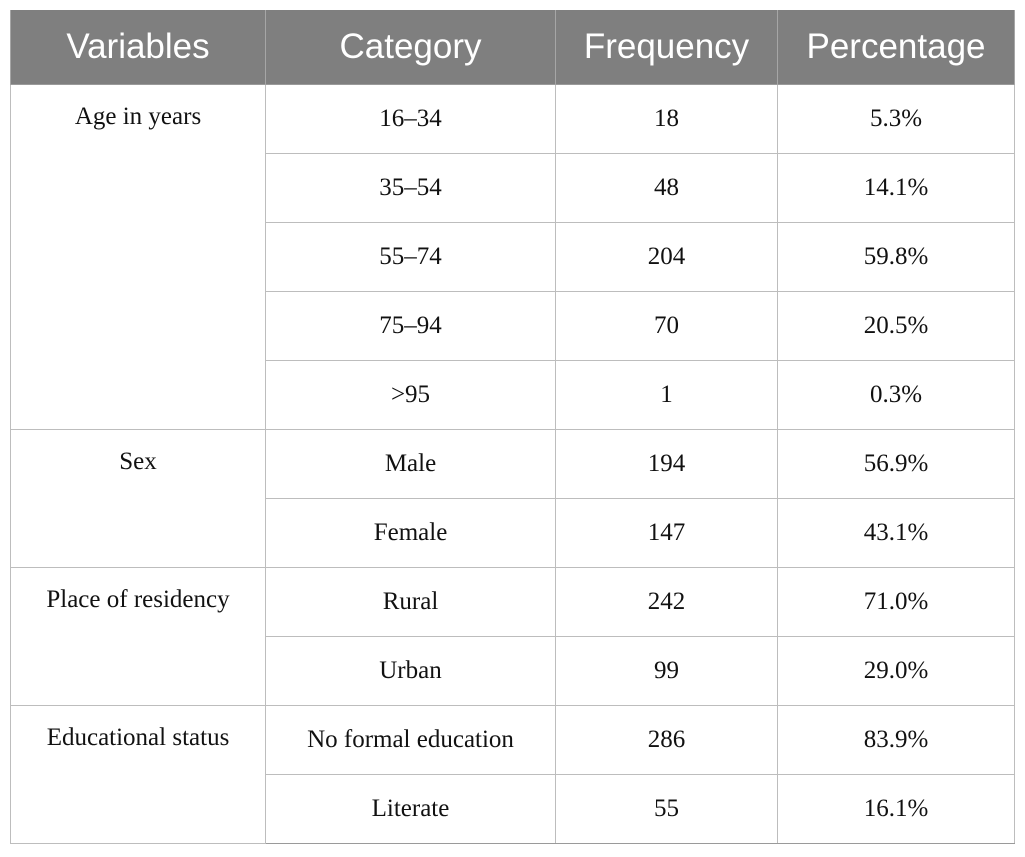 Image resolution: width=1025 pixels, height=857 pixels. What do you see at coordinates (896, 47) in the screenshot?
I see `header-percentage: Percentage` at bounding box center [896, 47].